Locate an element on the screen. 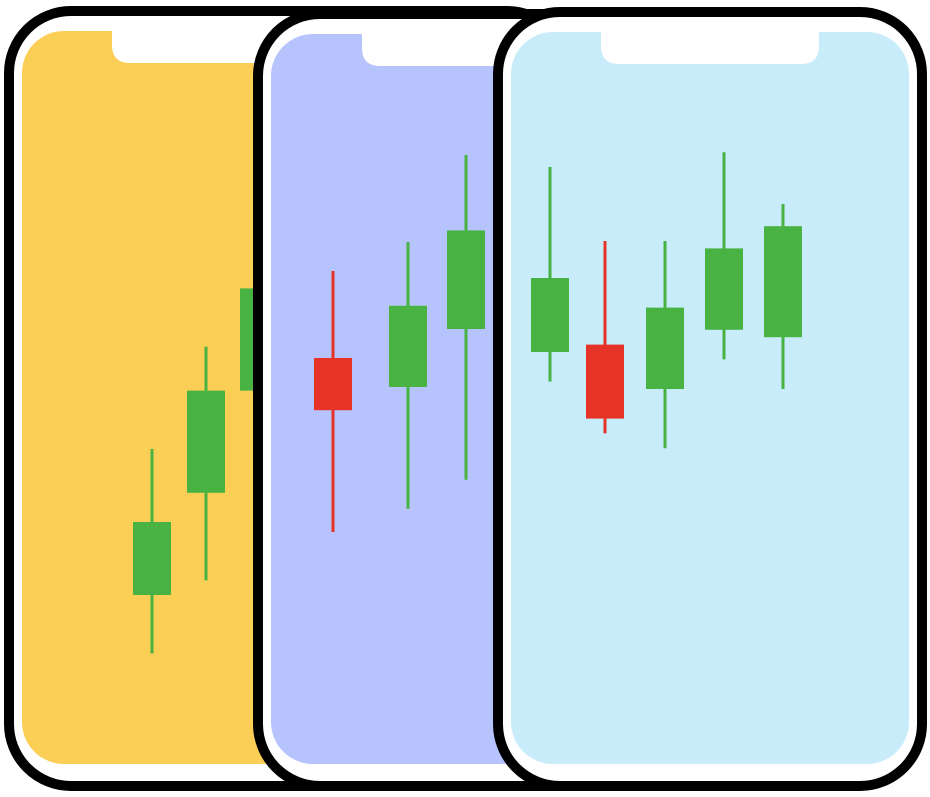 This screenshot has height=797, width=930. phone-notch is located at coordinates (710, 48).